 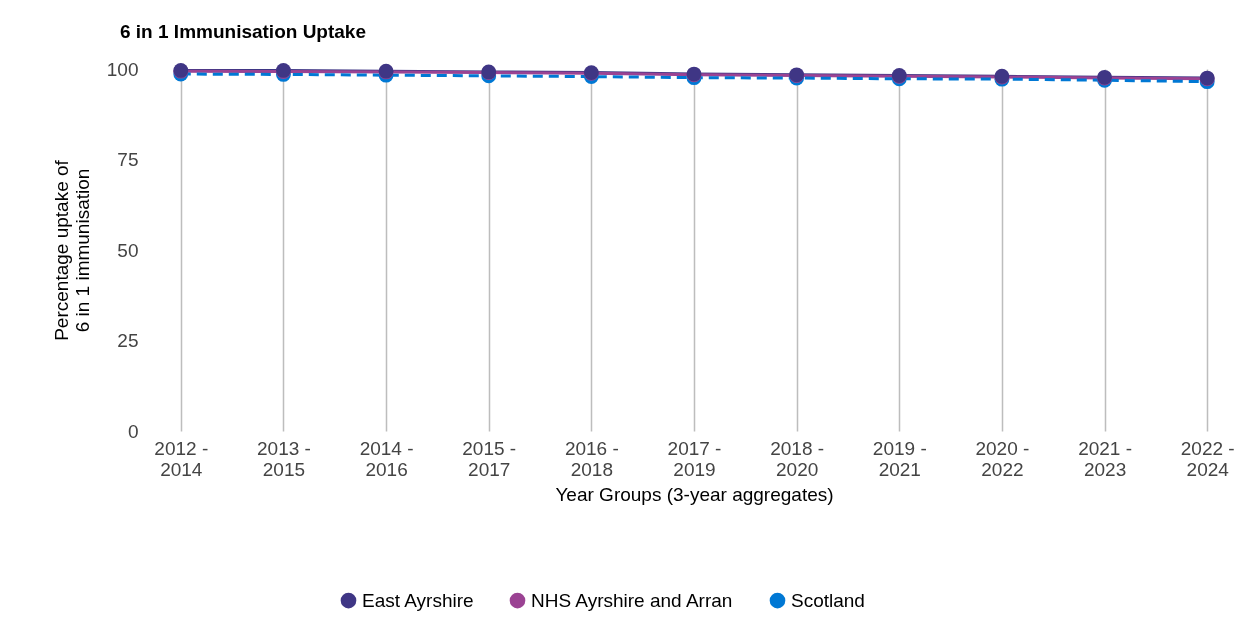 I want to click on legend-label: NHS Ayrshire and Arran, so click(x=632, y=600).